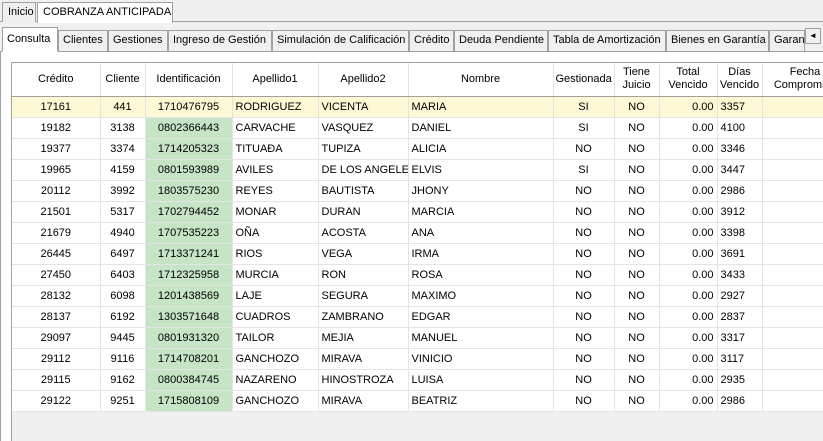  What do you see at coordinates (56, 107) in the screenshot?
I see `credito-cell: 17161` at bounding box center [56, 107].